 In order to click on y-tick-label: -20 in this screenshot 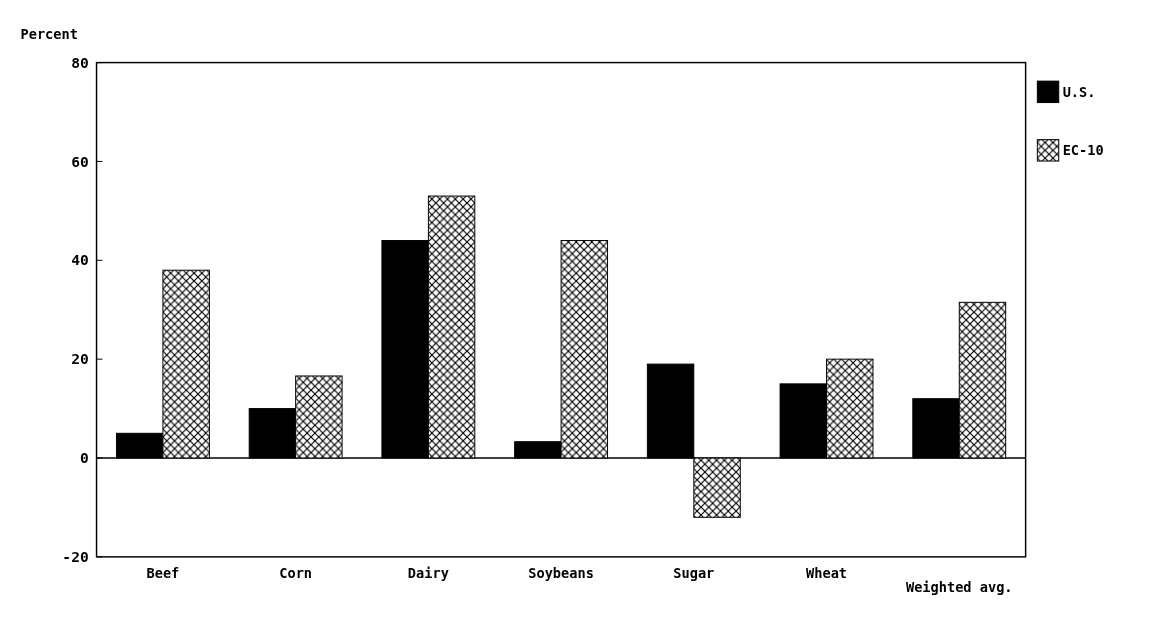, I will do `click(75, 556)`.